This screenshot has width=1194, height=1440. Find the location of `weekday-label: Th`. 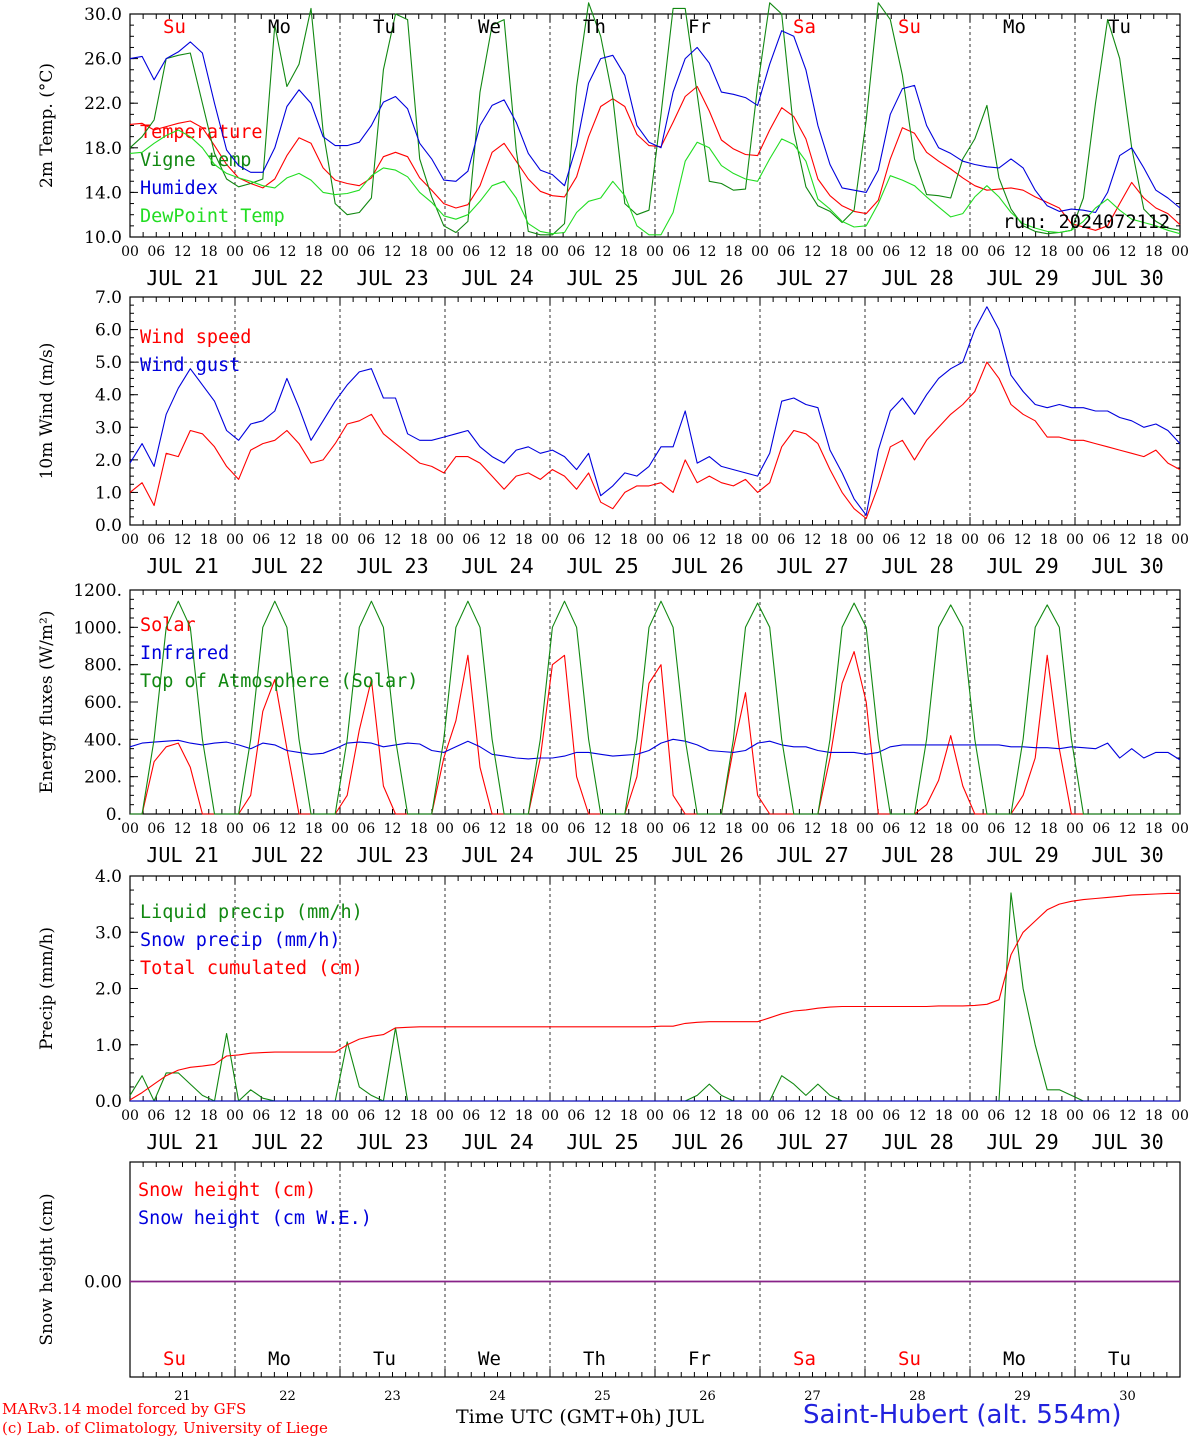

weekday-label: Th is located at coordinates (594, 1359).